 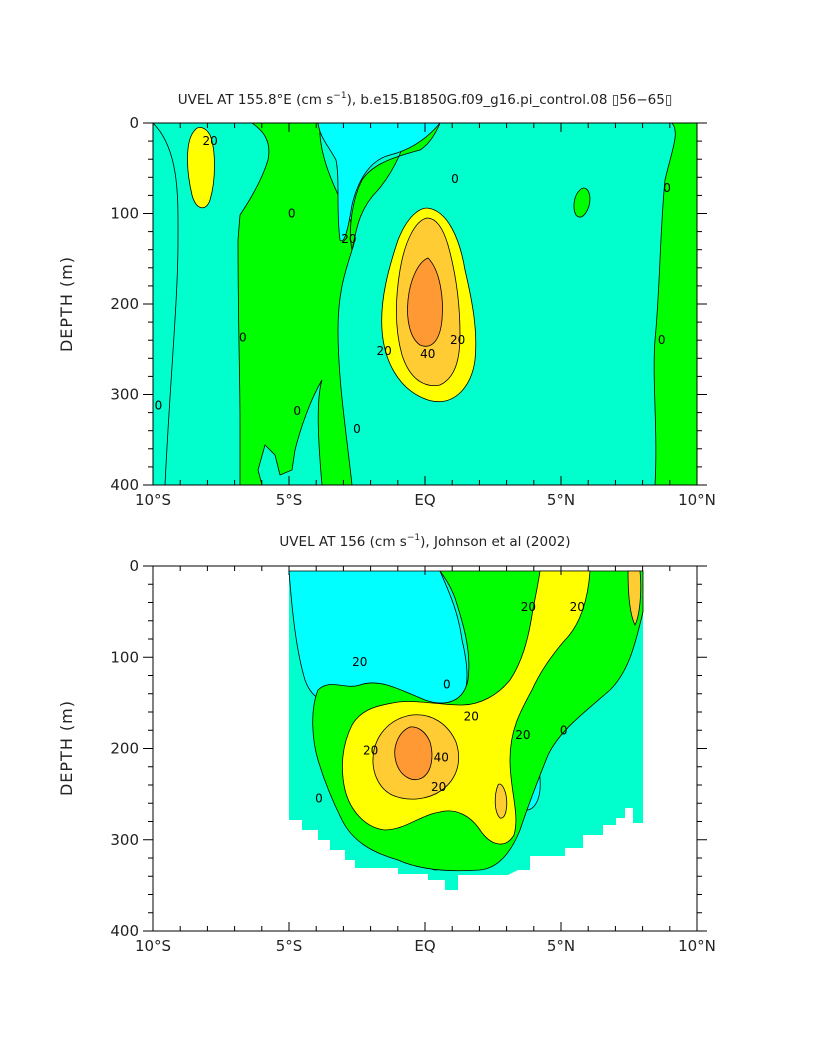 I want to click on fill-level-30-south, so click(x=501, y=801).